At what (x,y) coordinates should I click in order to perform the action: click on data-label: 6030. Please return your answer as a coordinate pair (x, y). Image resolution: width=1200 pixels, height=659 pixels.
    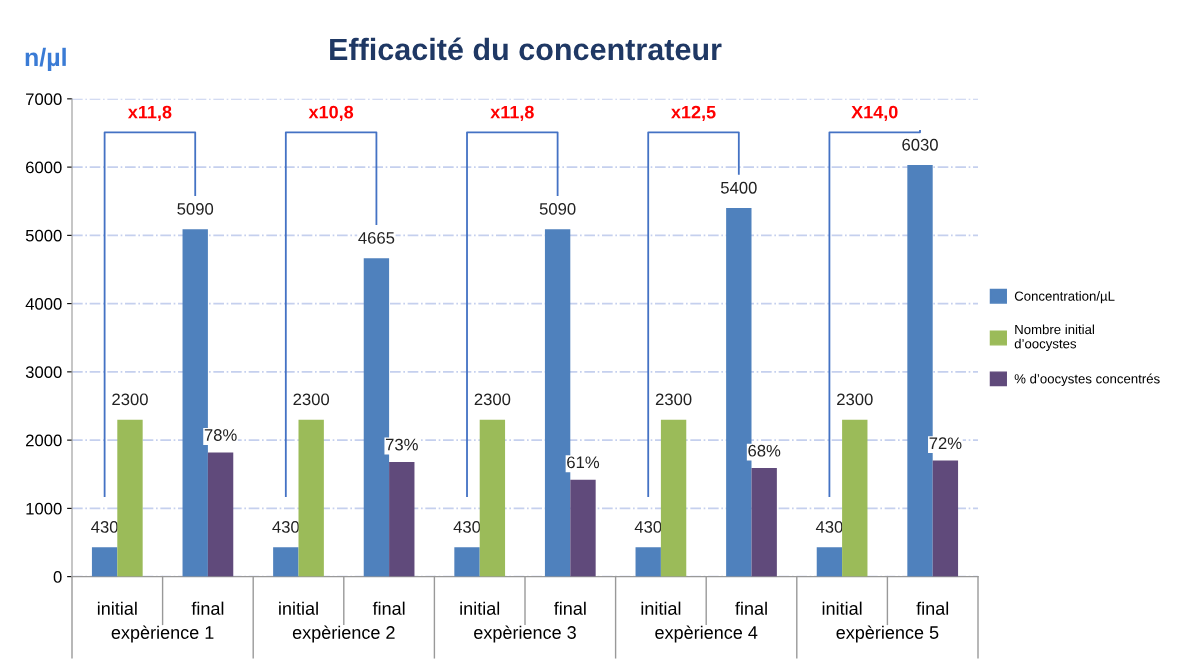
    Looking at the image, I should click on (920, 144).